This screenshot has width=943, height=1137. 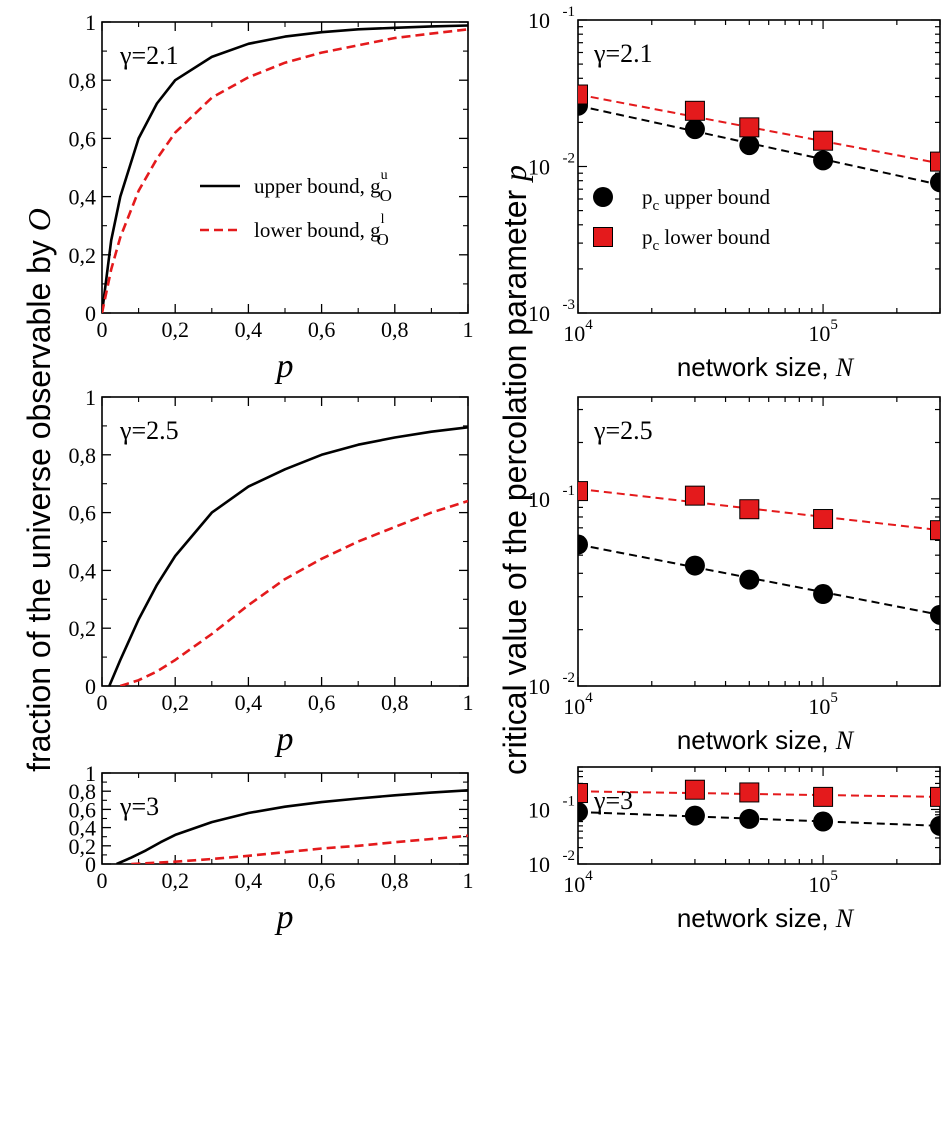 I want to click on legend-label-upper: pc upper bound, so click(x=706, y=199).